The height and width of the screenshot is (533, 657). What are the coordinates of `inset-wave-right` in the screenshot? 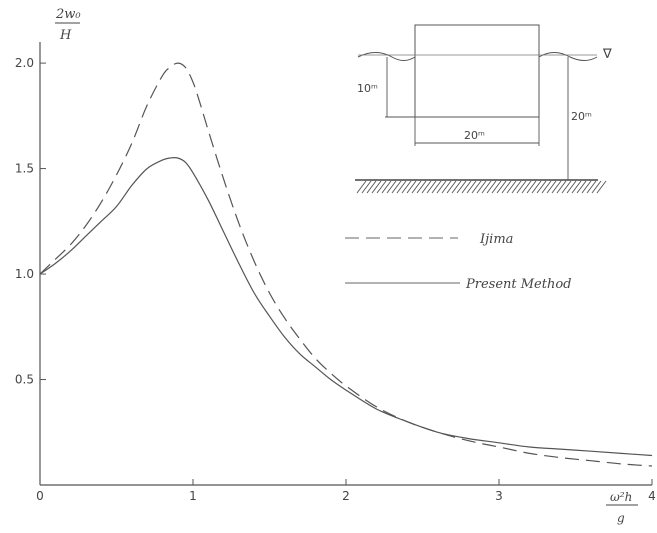 It's located at (568, 56).